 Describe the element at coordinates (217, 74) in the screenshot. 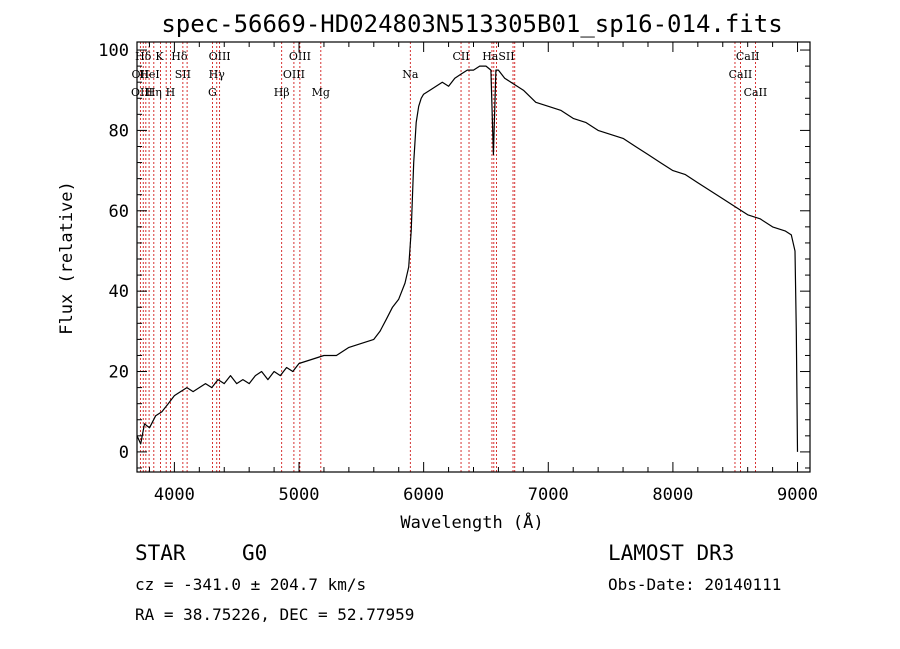

I see `line-label: Hγ` at that location.